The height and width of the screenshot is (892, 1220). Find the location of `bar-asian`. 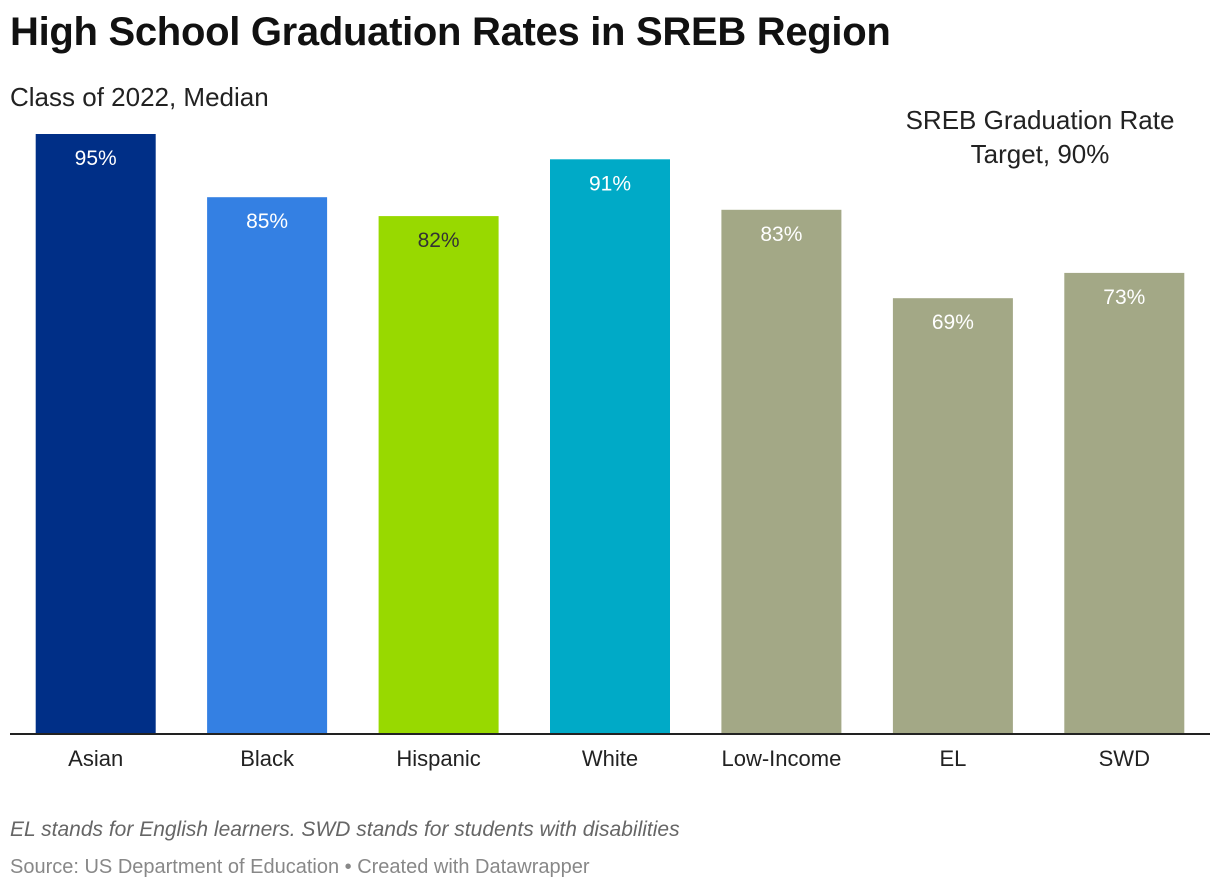

bar-asian is located at coordinates (95, 434).